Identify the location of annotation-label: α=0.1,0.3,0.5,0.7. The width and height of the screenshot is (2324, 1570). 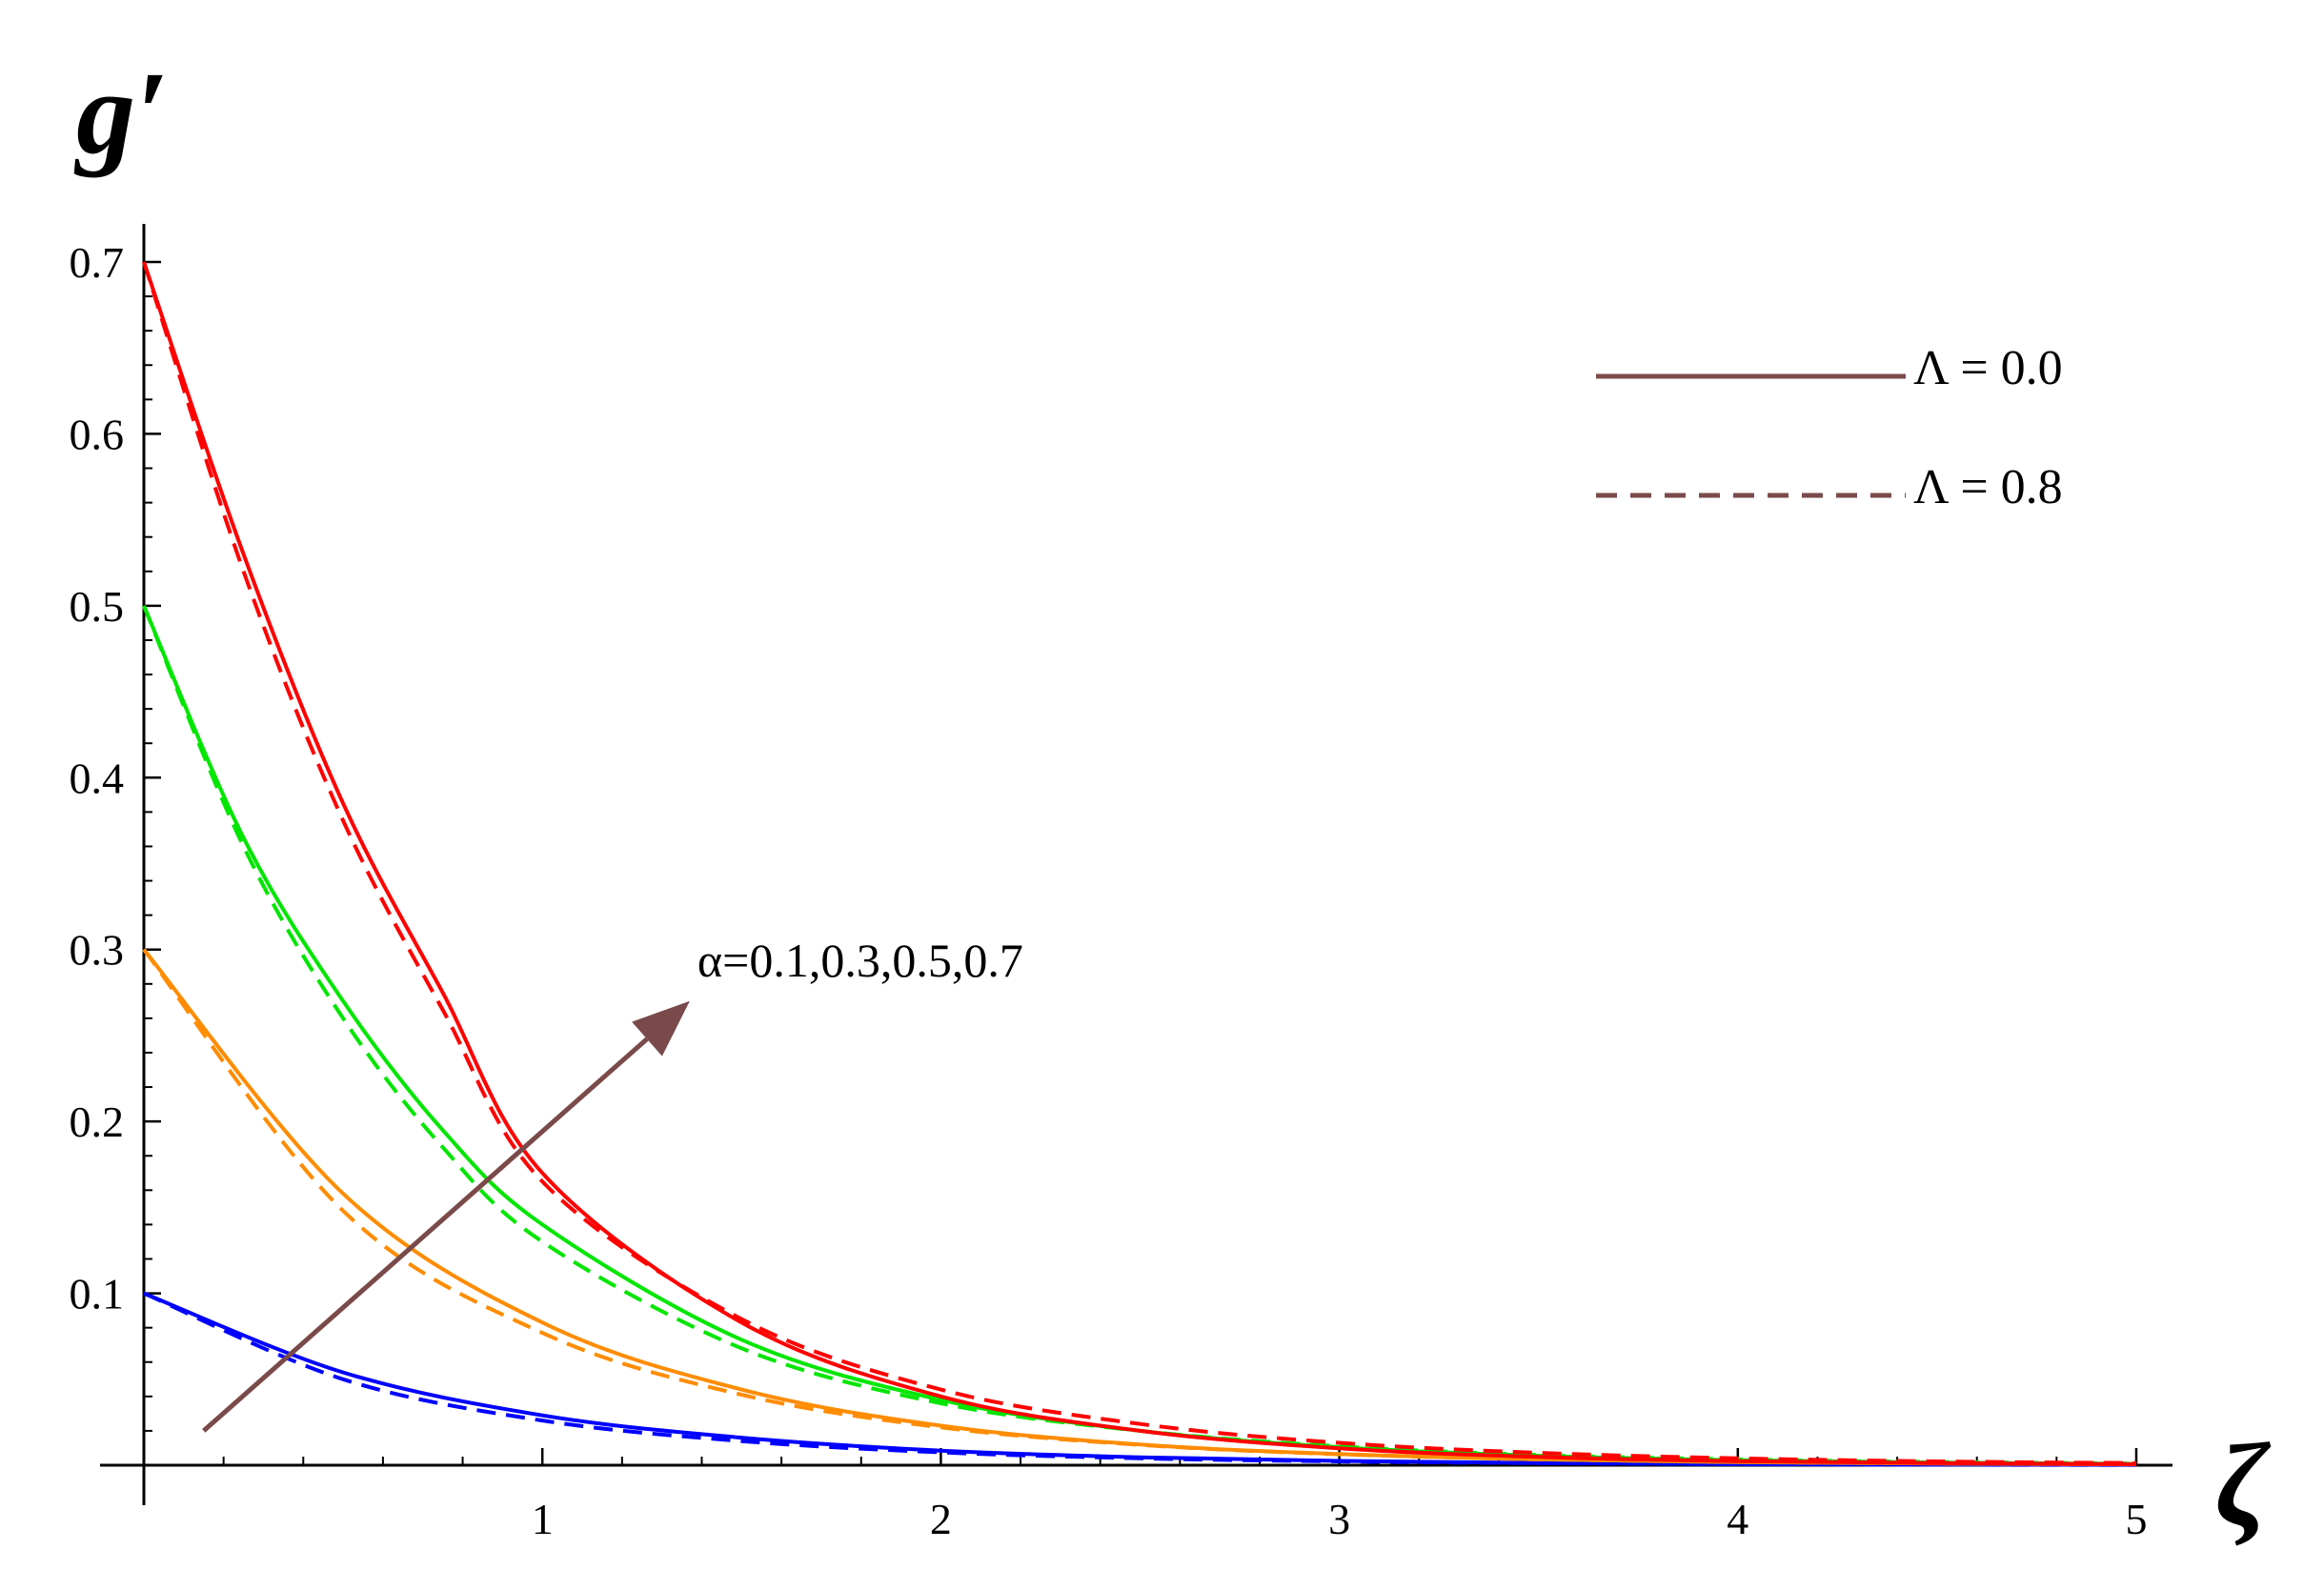
(860, 960).